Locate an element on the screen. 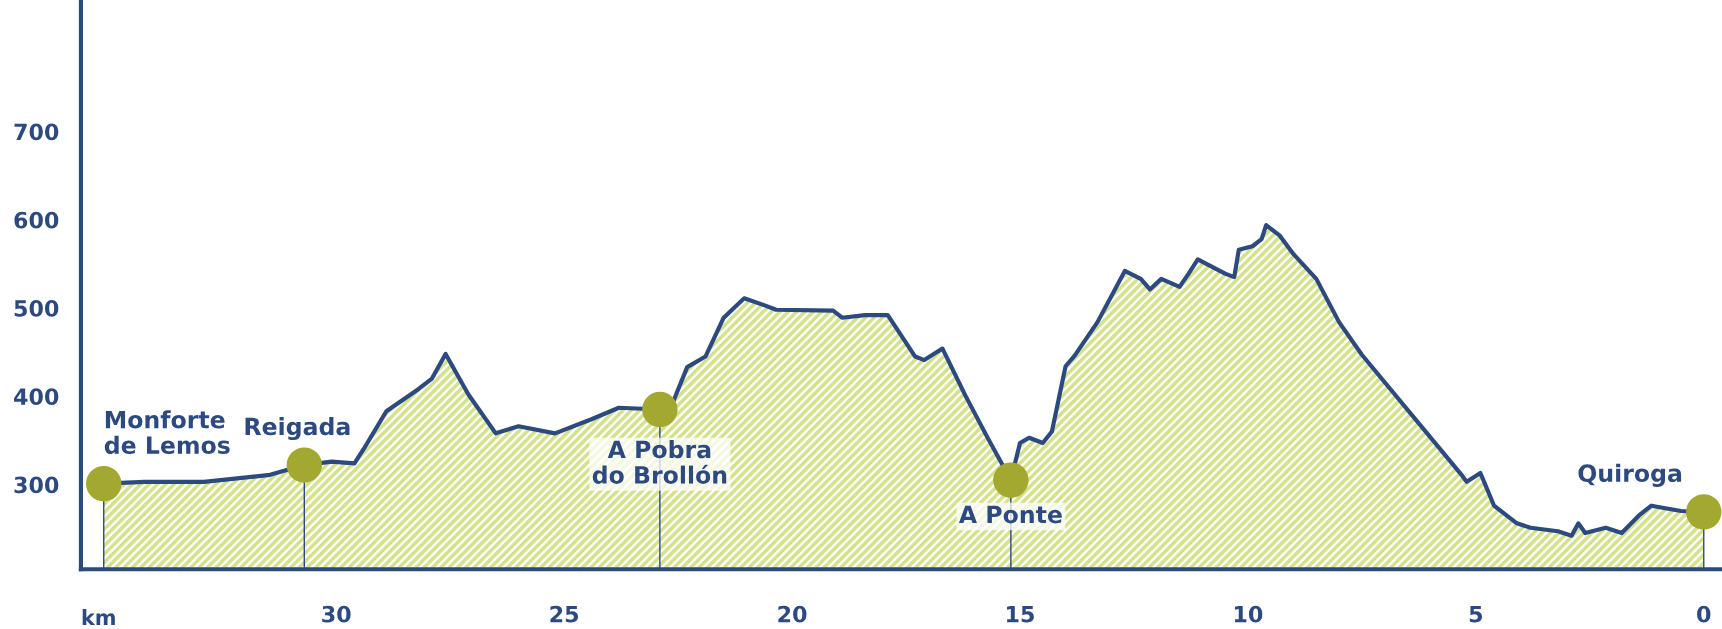 The height and width of the screenshot is (629, 1722). x-tick-label: 10 is located at coordinates (1248, 614).